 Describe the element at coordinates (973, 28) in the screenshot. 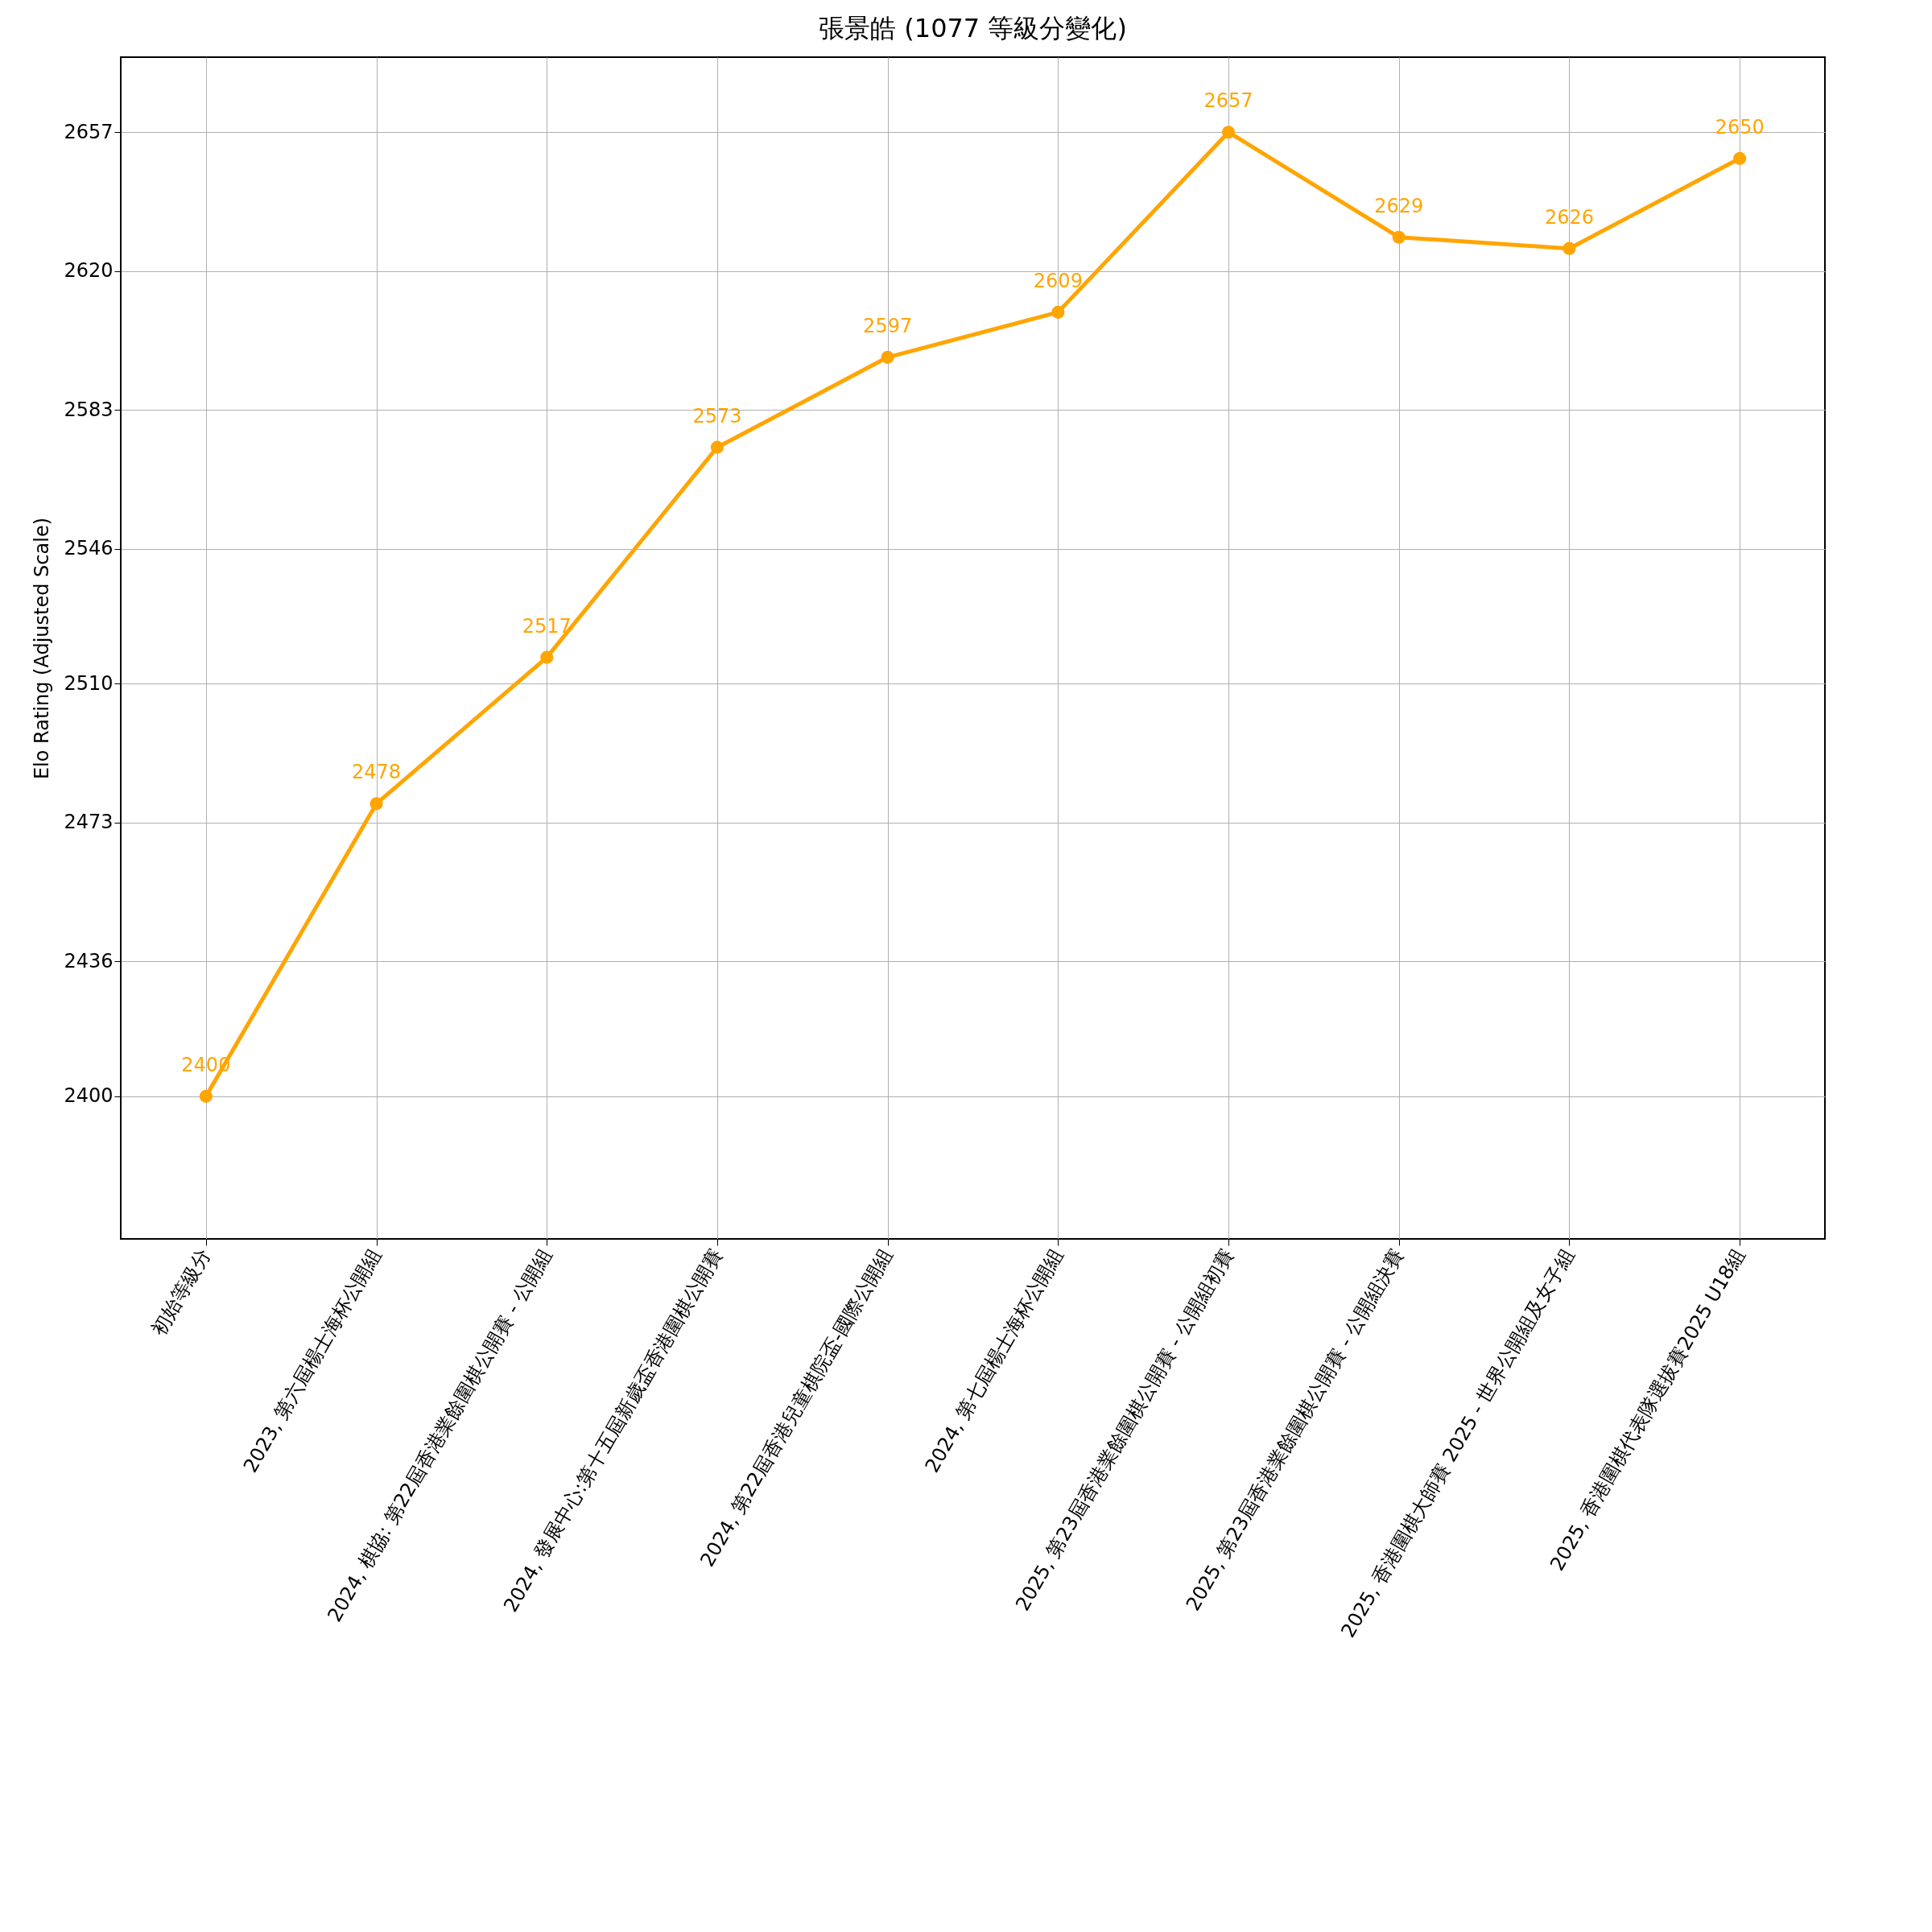

I see `chart-title: 張景皓 (1077 等級分變化)` at that location.